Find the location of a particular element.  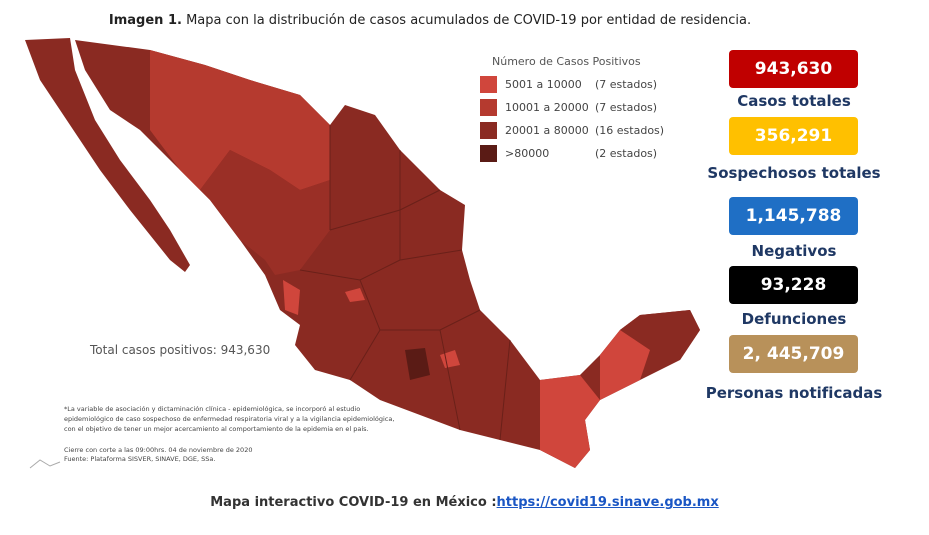

stat-label: Defunciones is located at coordinates (794, 319).